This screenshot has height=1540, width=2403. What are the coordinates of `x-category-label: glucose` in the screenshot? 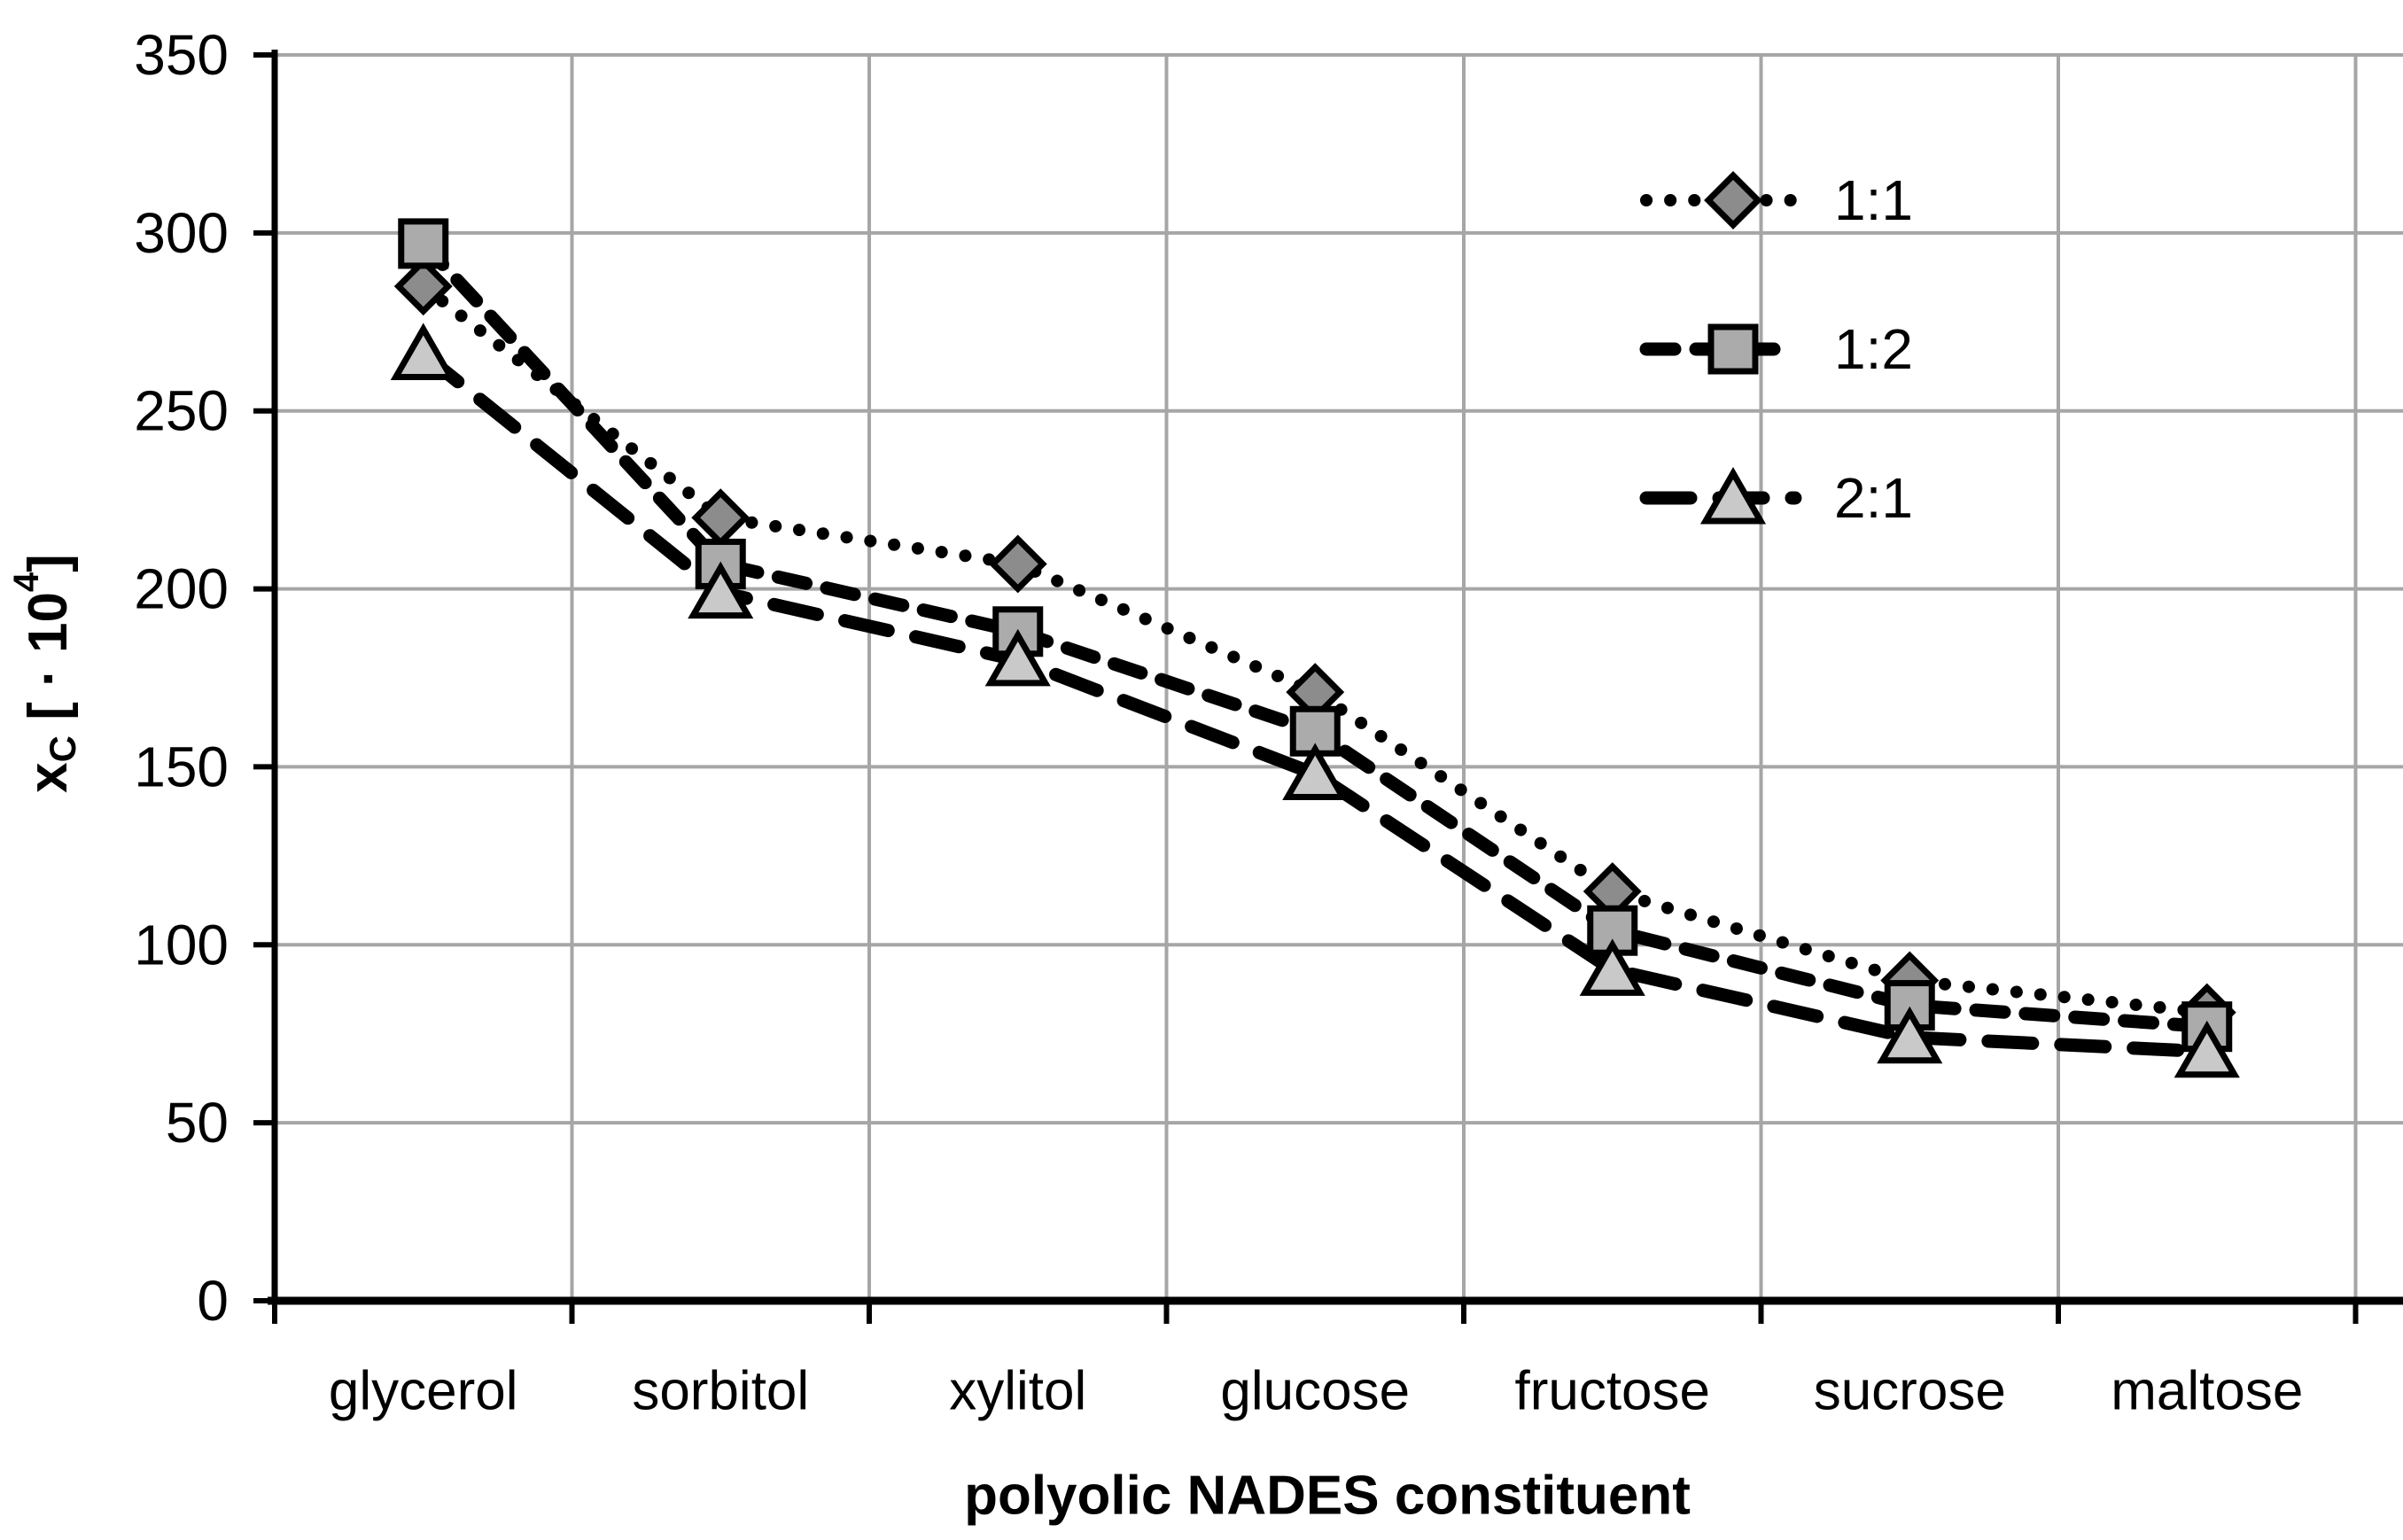 It's located at (1315, 1391).